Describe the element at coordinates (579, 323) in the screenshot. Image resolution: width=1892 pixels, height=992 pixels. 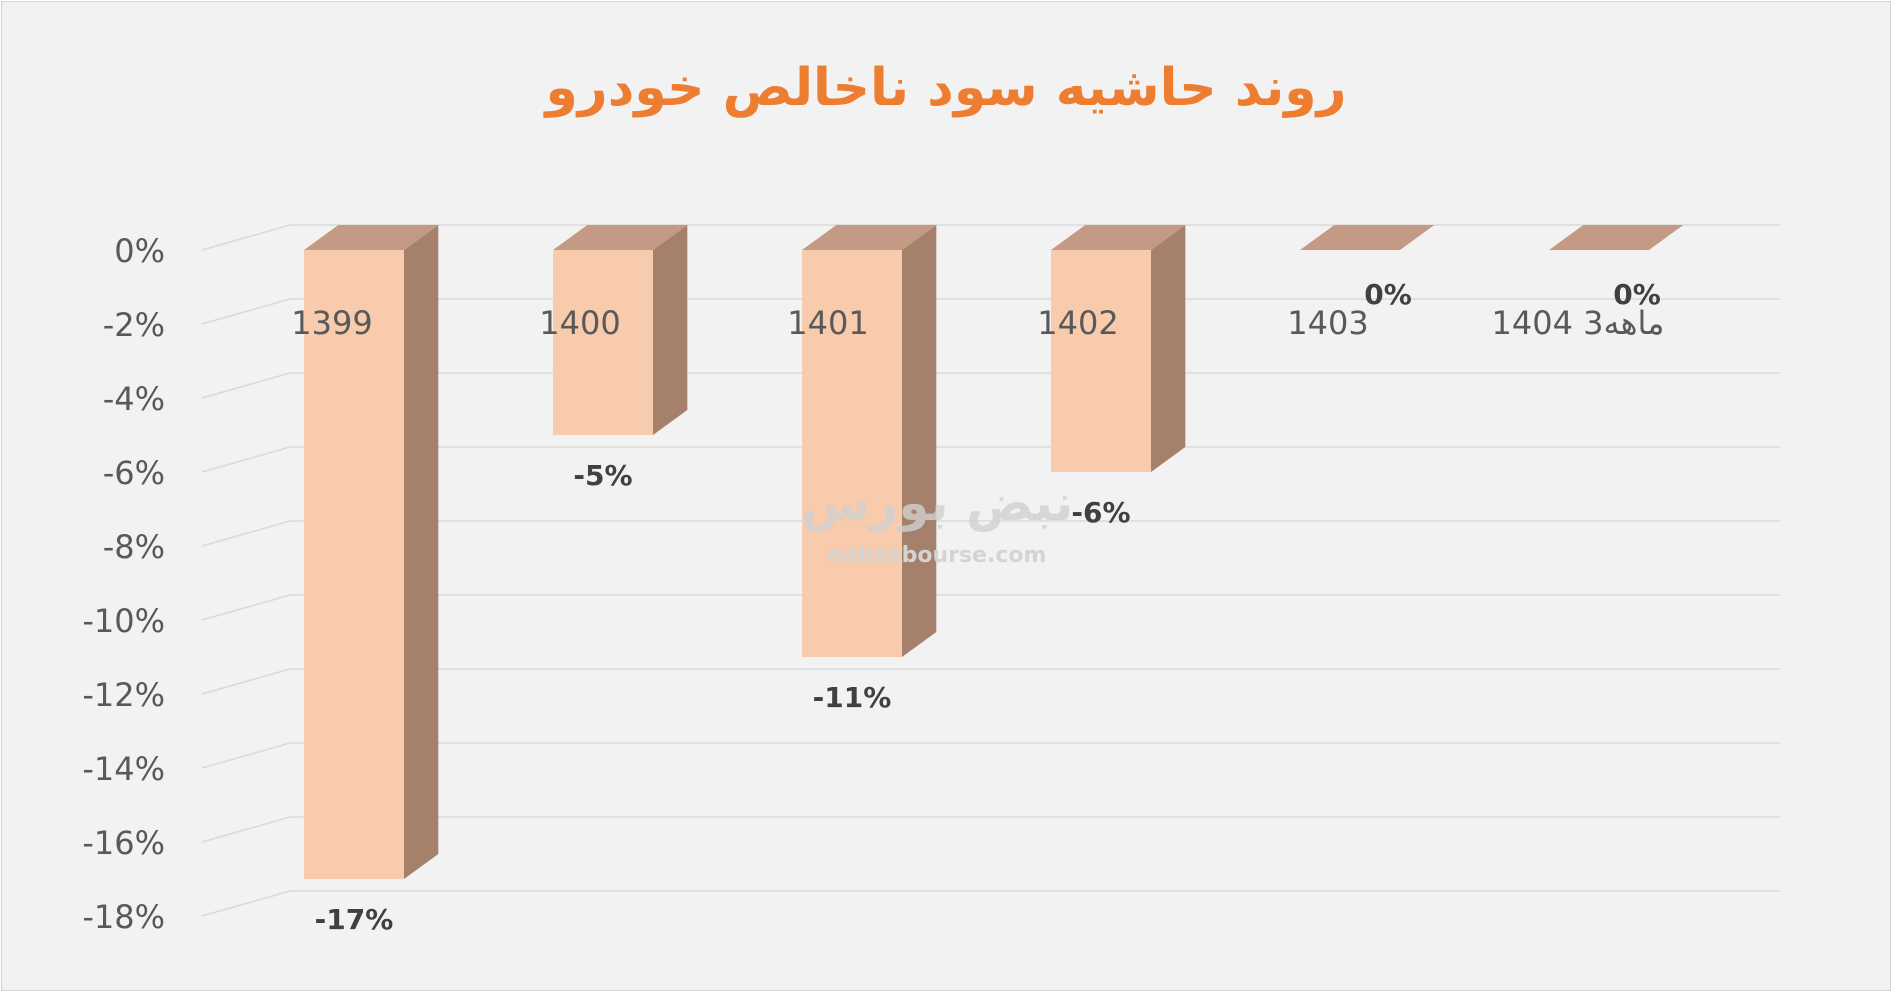
I see `x-tick-label: 1400` at that location.